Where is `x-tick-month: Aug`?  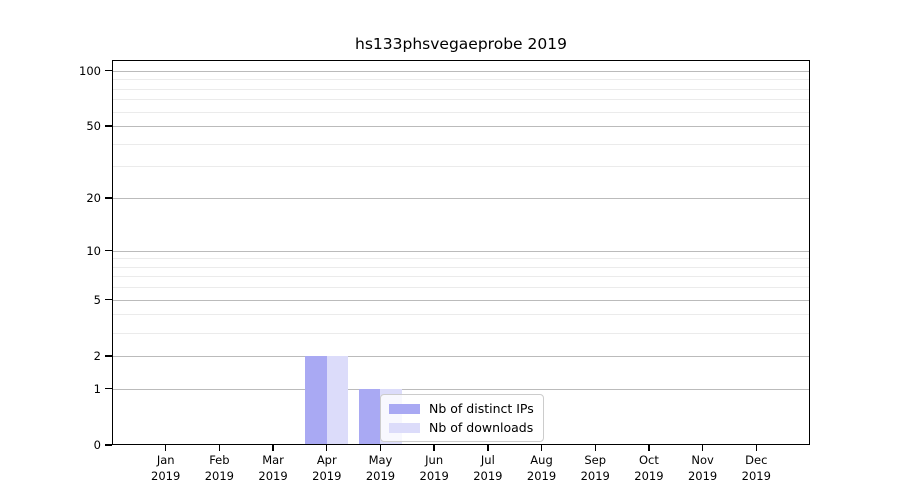 x-tick-month: Aug is located at coordinates (541, 460).